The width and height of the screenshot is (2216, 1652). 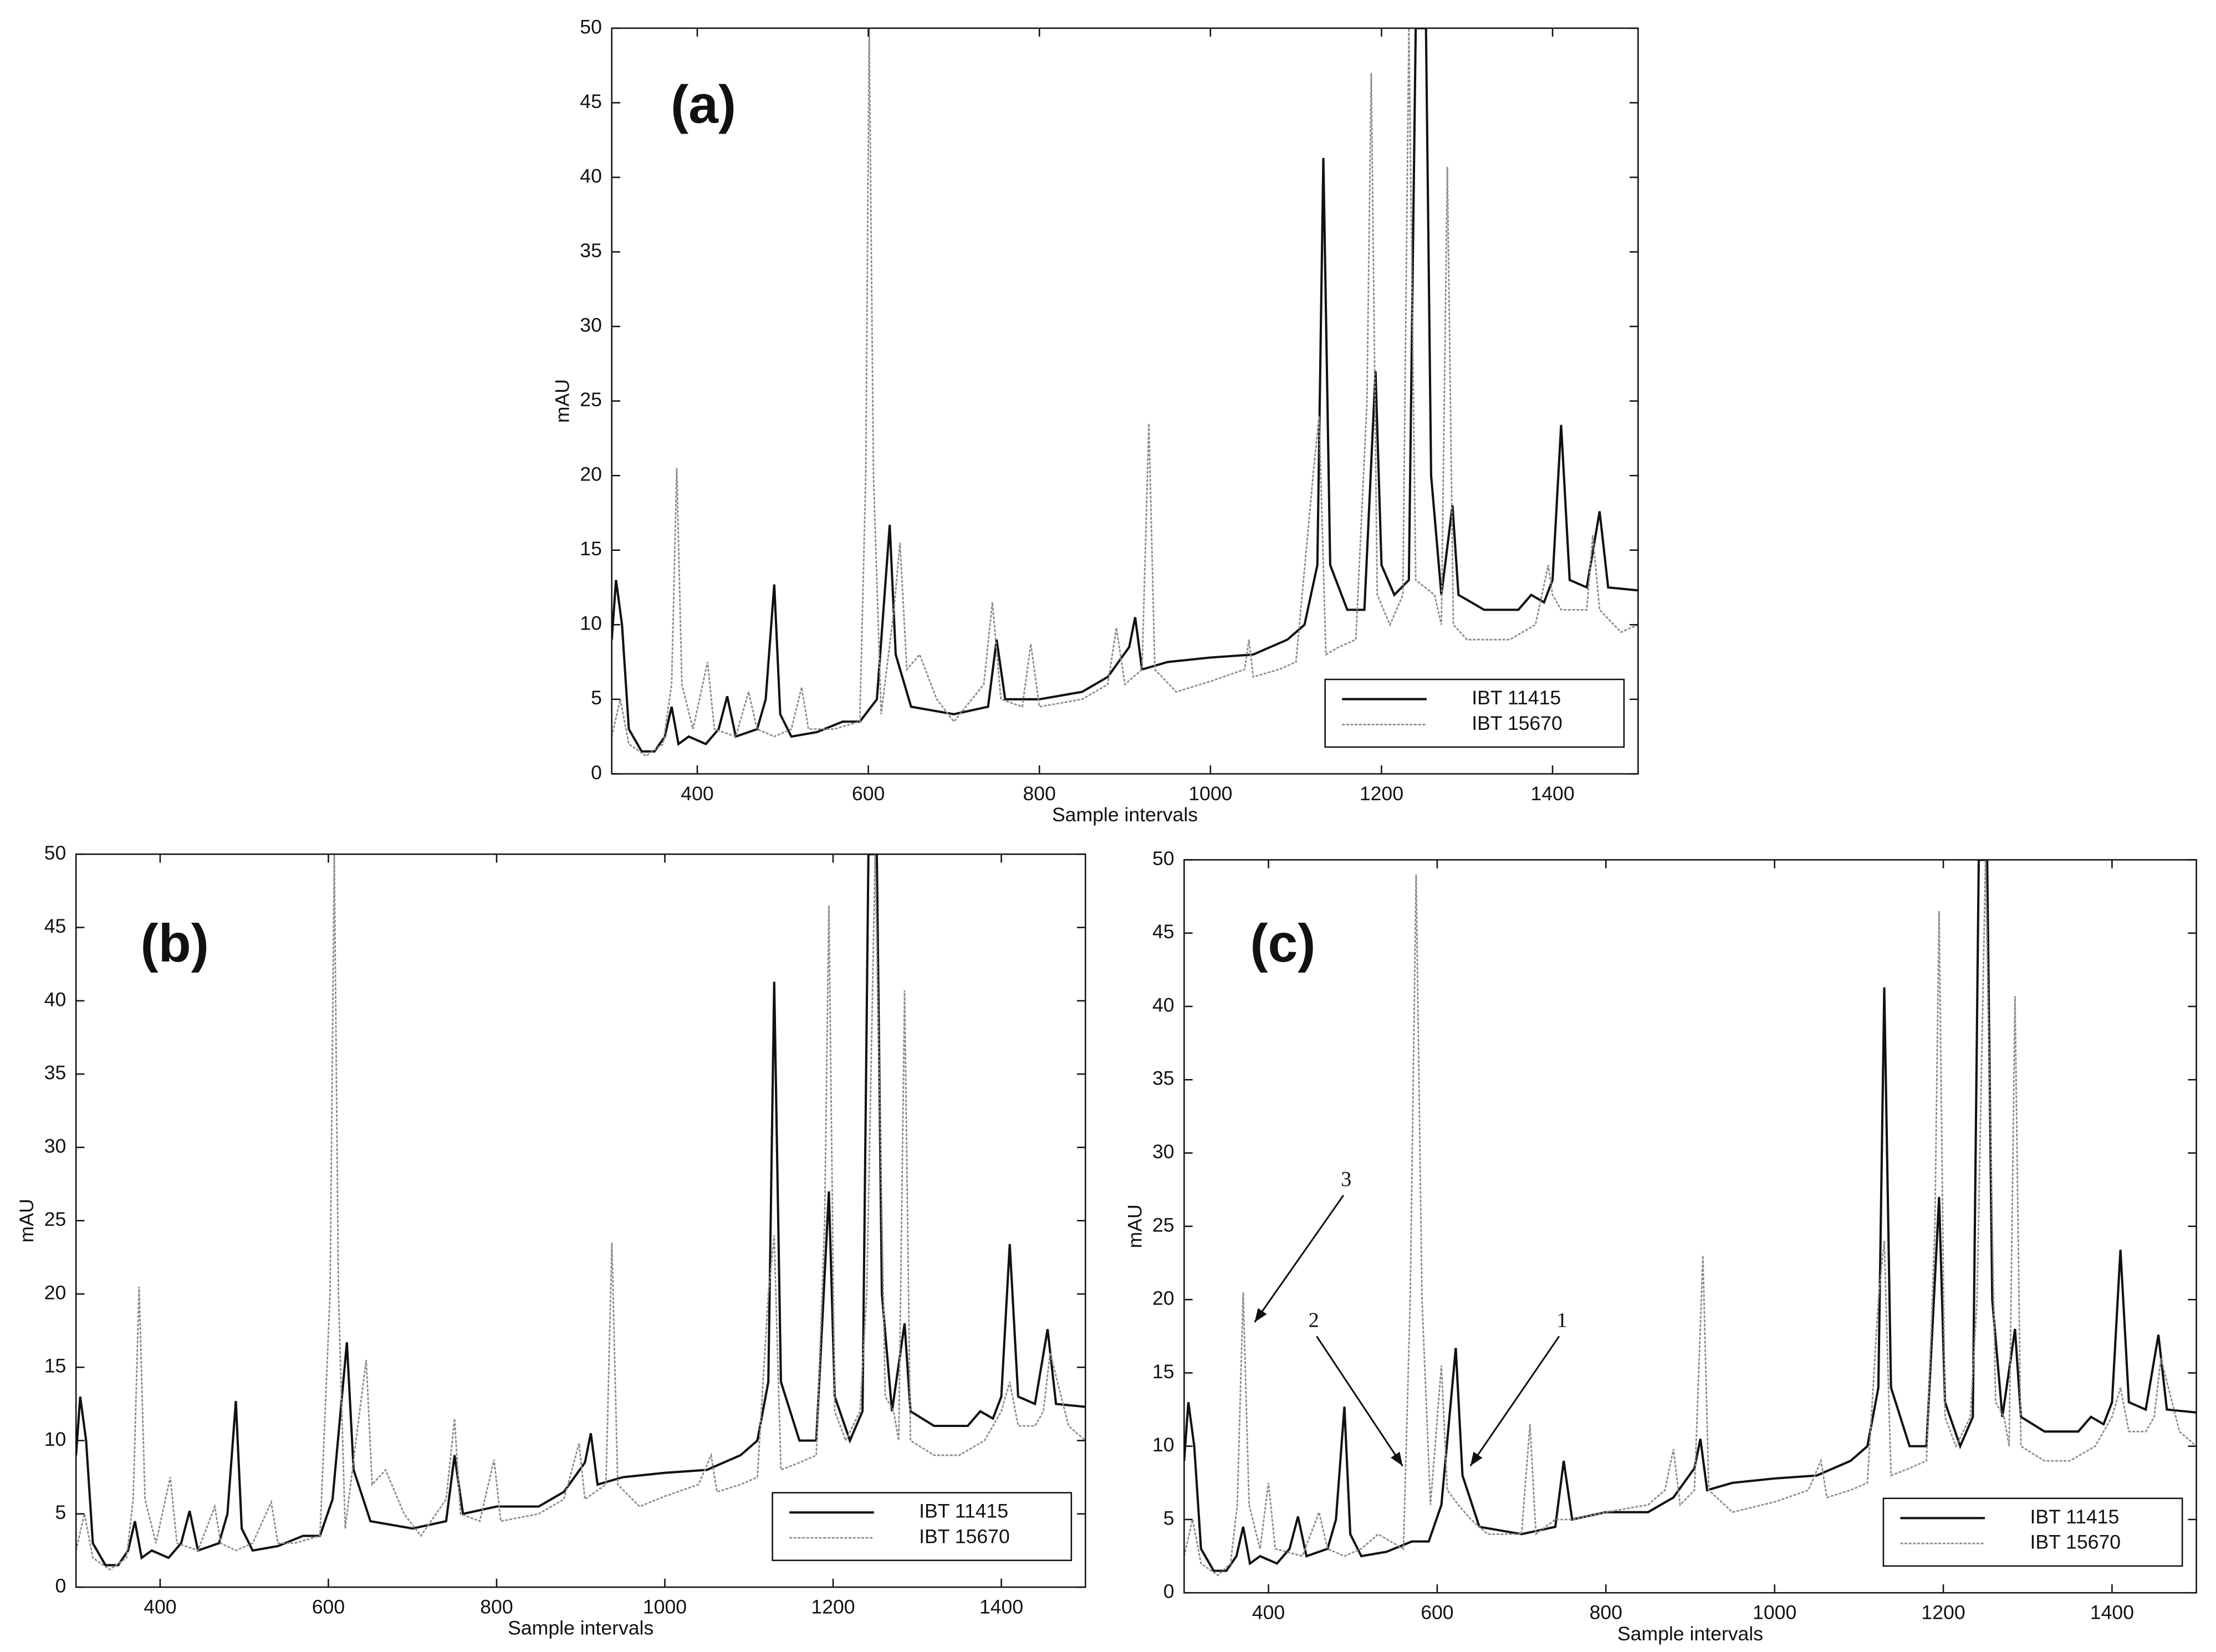 I want to click on panel-label: (c), so click(x=1283, y=944).